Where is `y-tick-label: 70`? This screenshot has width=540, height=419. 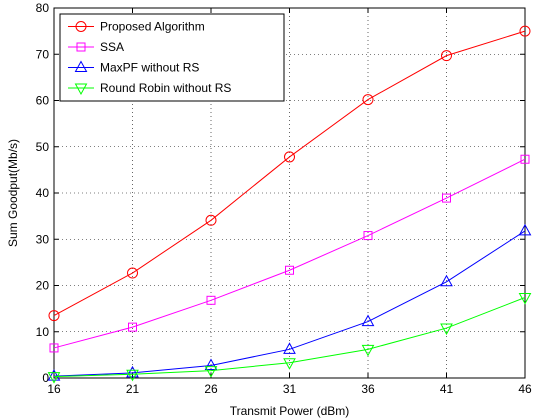
y-tick-label: 70 is located at coordinates (43, 54).